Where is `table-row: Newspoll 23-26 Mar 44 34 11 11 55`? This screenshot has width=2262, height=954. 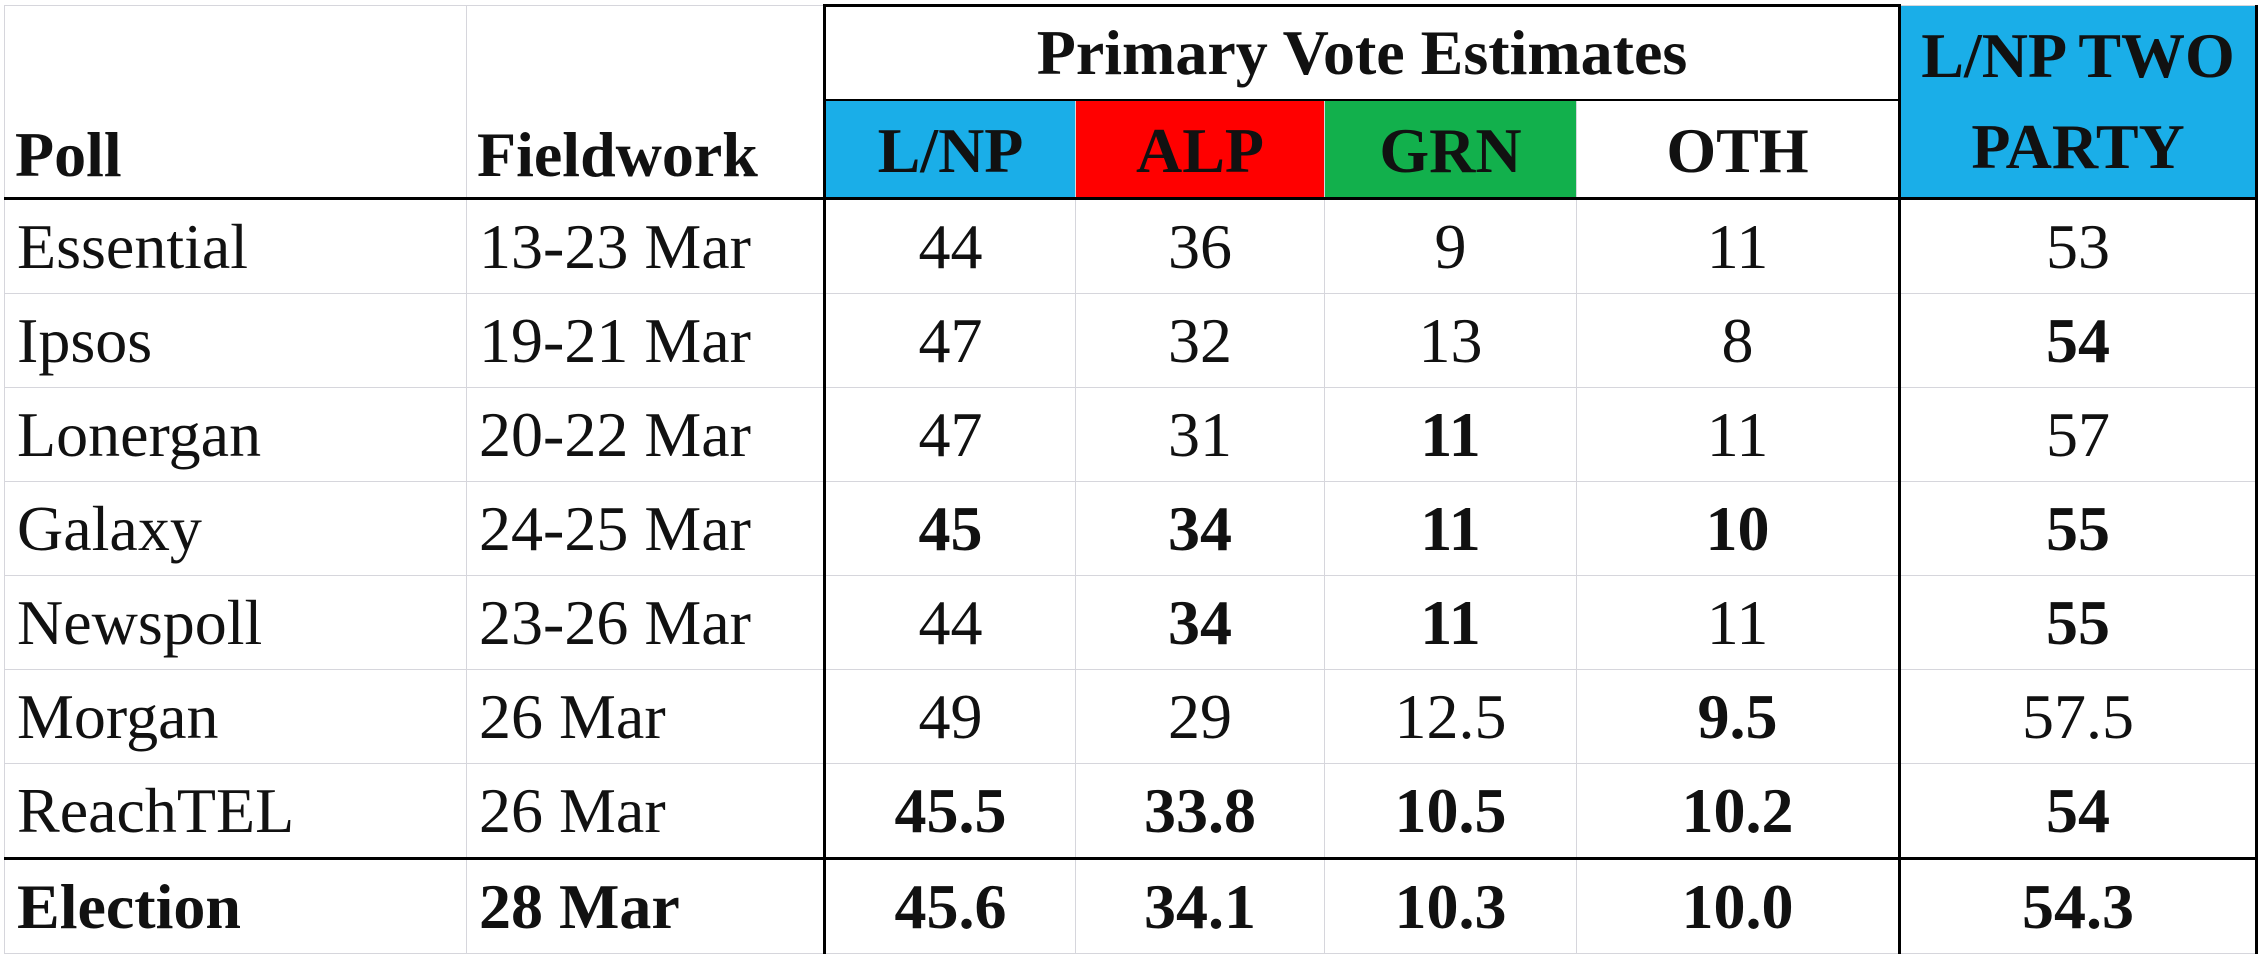 table-row: Newspoll 23-26 Mar 44 34 11 11 55 is located at coordinates (1131, 622).